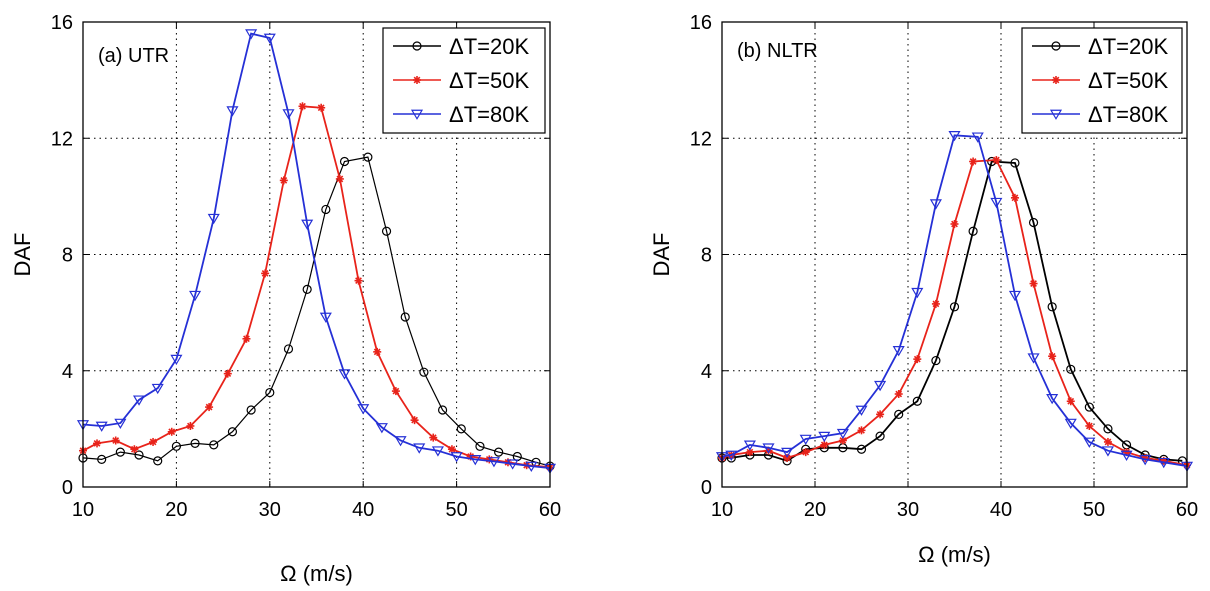 This screenshot has height=591, width=1210. What do you see at coordinates (1100, 46) in the screenshot?
I see `legend-item: ΔT=20K` at bounding box center [1100, 46].